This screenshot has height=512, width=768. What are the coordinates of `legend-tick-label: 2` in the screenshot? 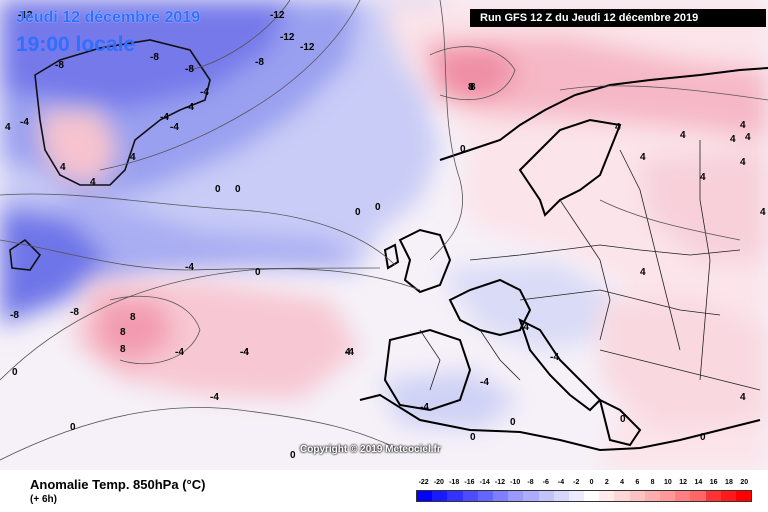 It's located at (606, 482).